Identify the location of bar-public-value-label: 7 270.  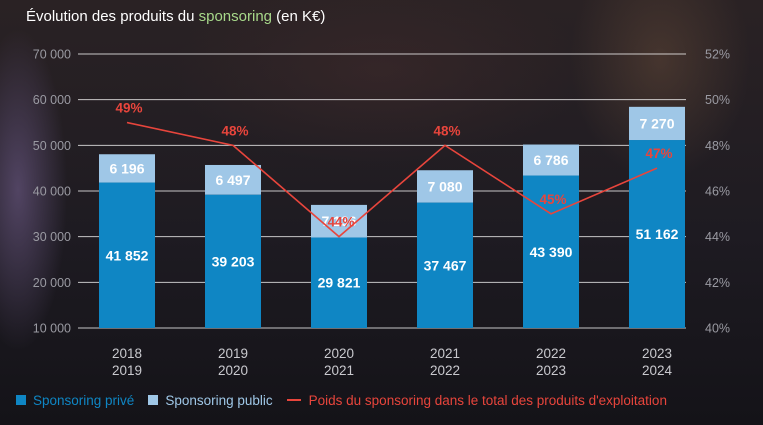
(656, 123).